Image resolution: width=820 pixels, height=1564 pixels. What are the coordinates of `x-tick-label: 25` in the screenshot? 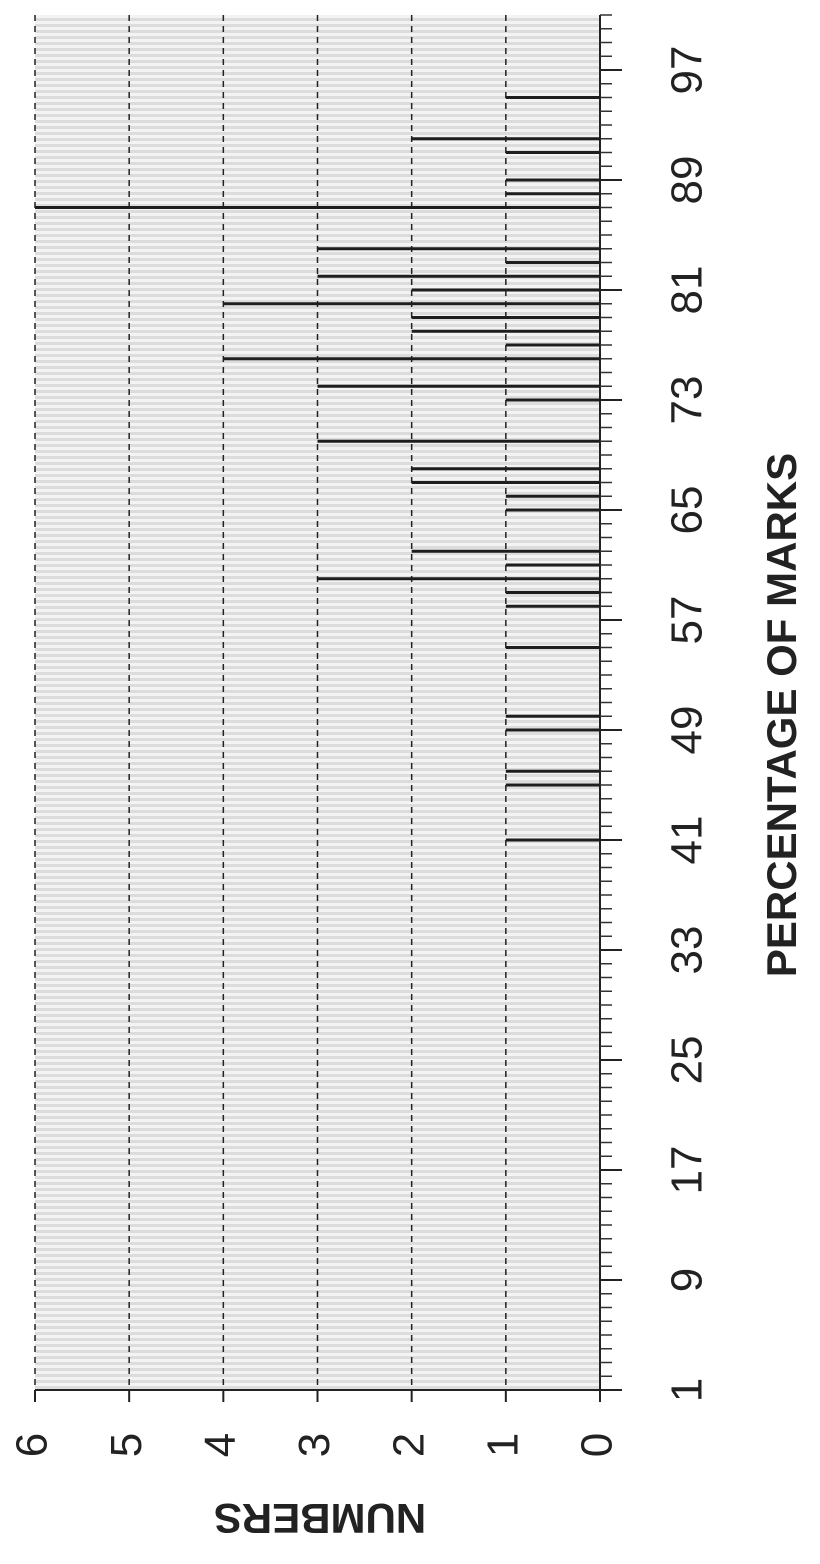 It's located at (687, 1060).